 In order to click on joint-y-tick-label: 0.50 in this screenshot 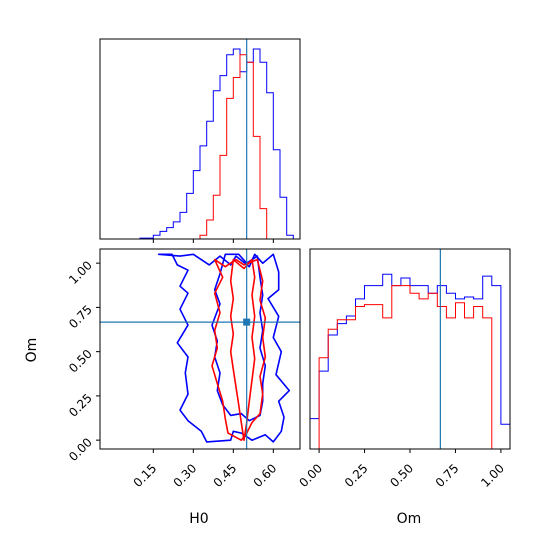, I will do `click(80, 361)`.